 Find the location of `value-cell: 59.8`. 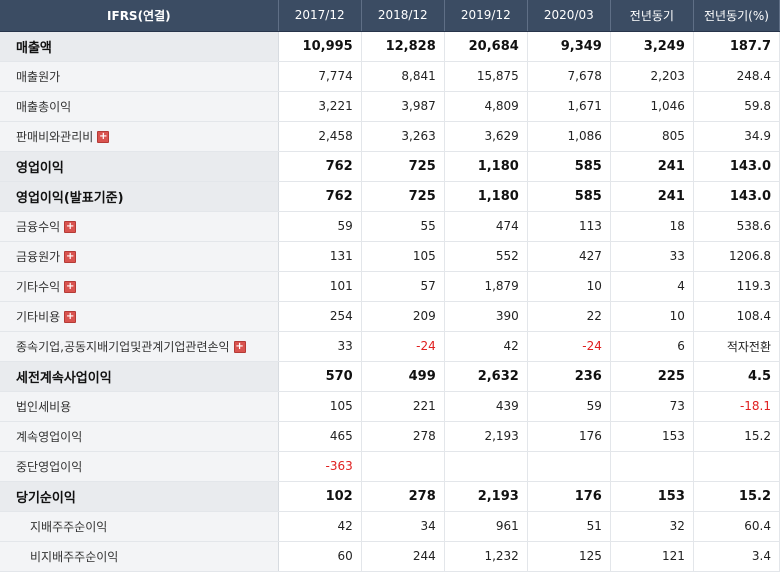

value-cell: 59.8 is located at coordinates (737, 106).